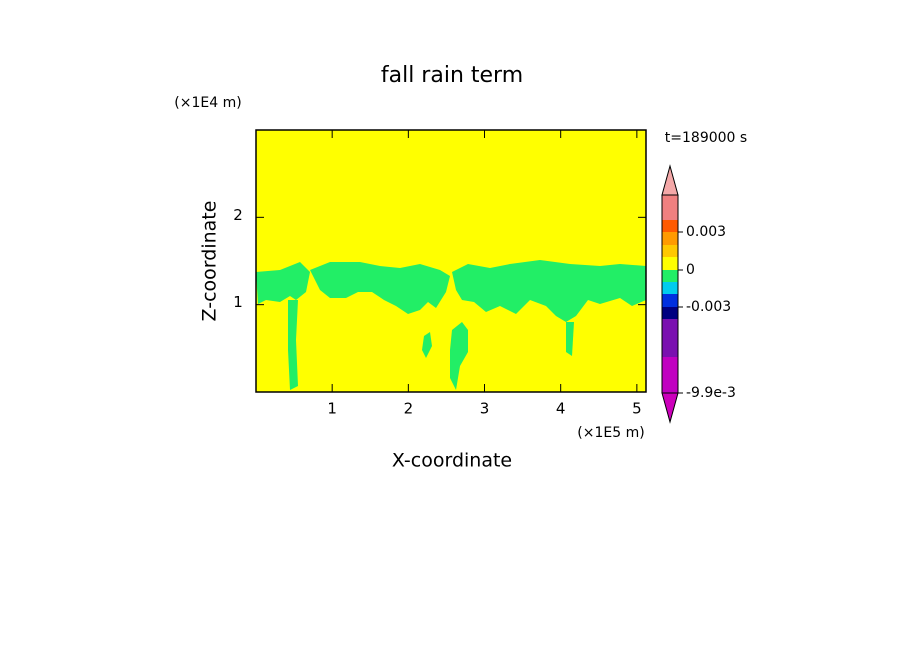 The image size is (904, 654). What do you see at coordinates (690, 270) in the screenshot?
I see `colorbar-tick-label: 0` at bounding box center [690, 270].